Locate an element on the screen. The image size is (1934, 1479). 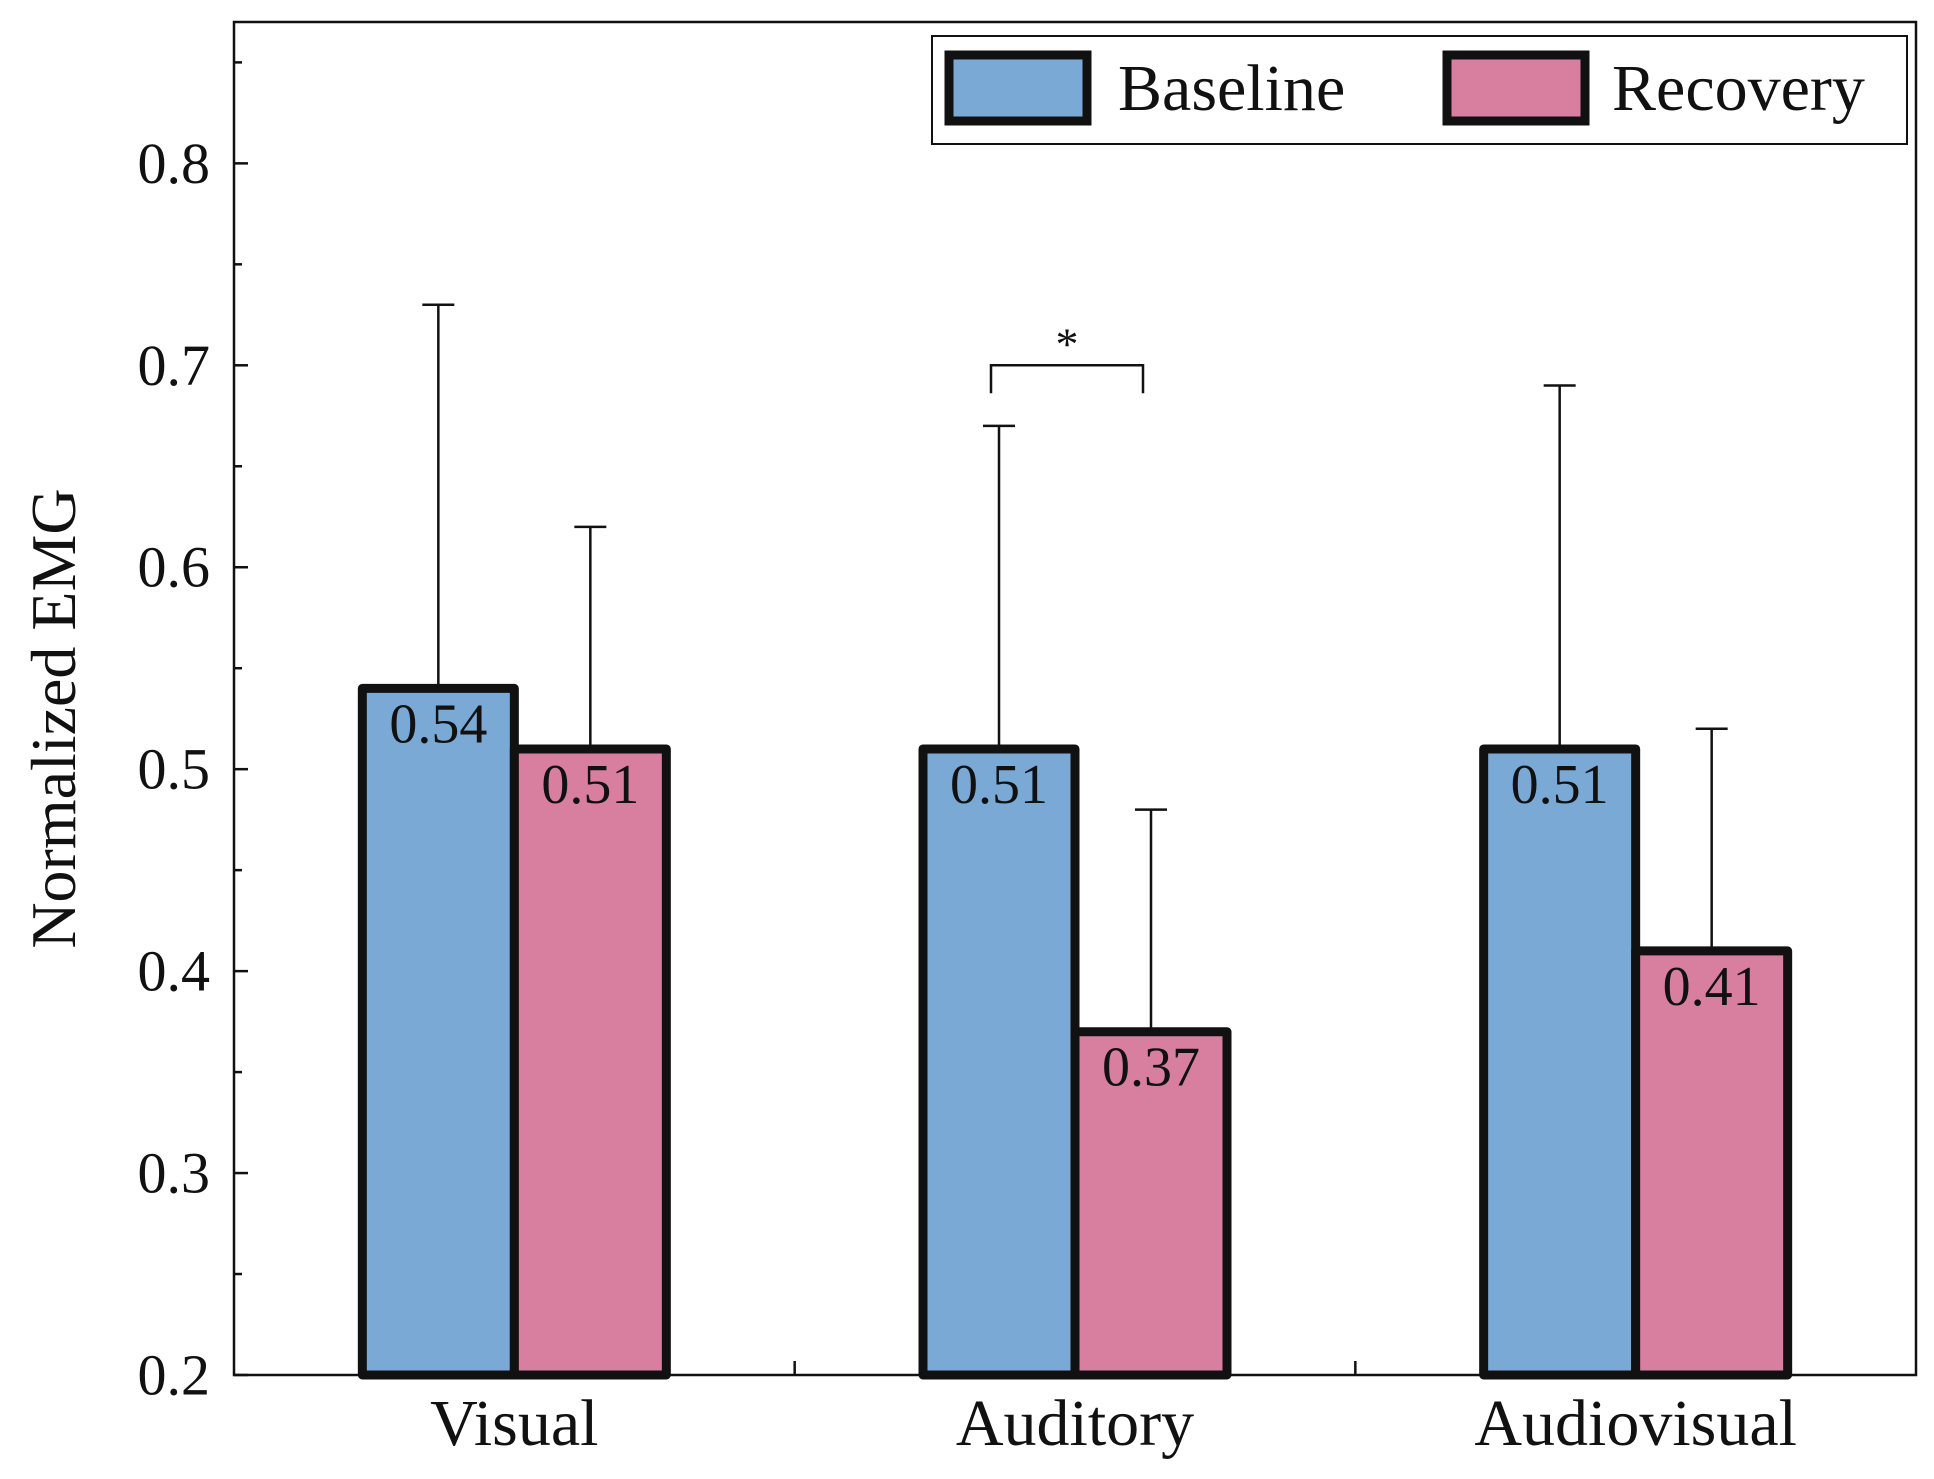
x-axis: Visual Auditory Audiovisual is located at coordinates (1113, 1410).